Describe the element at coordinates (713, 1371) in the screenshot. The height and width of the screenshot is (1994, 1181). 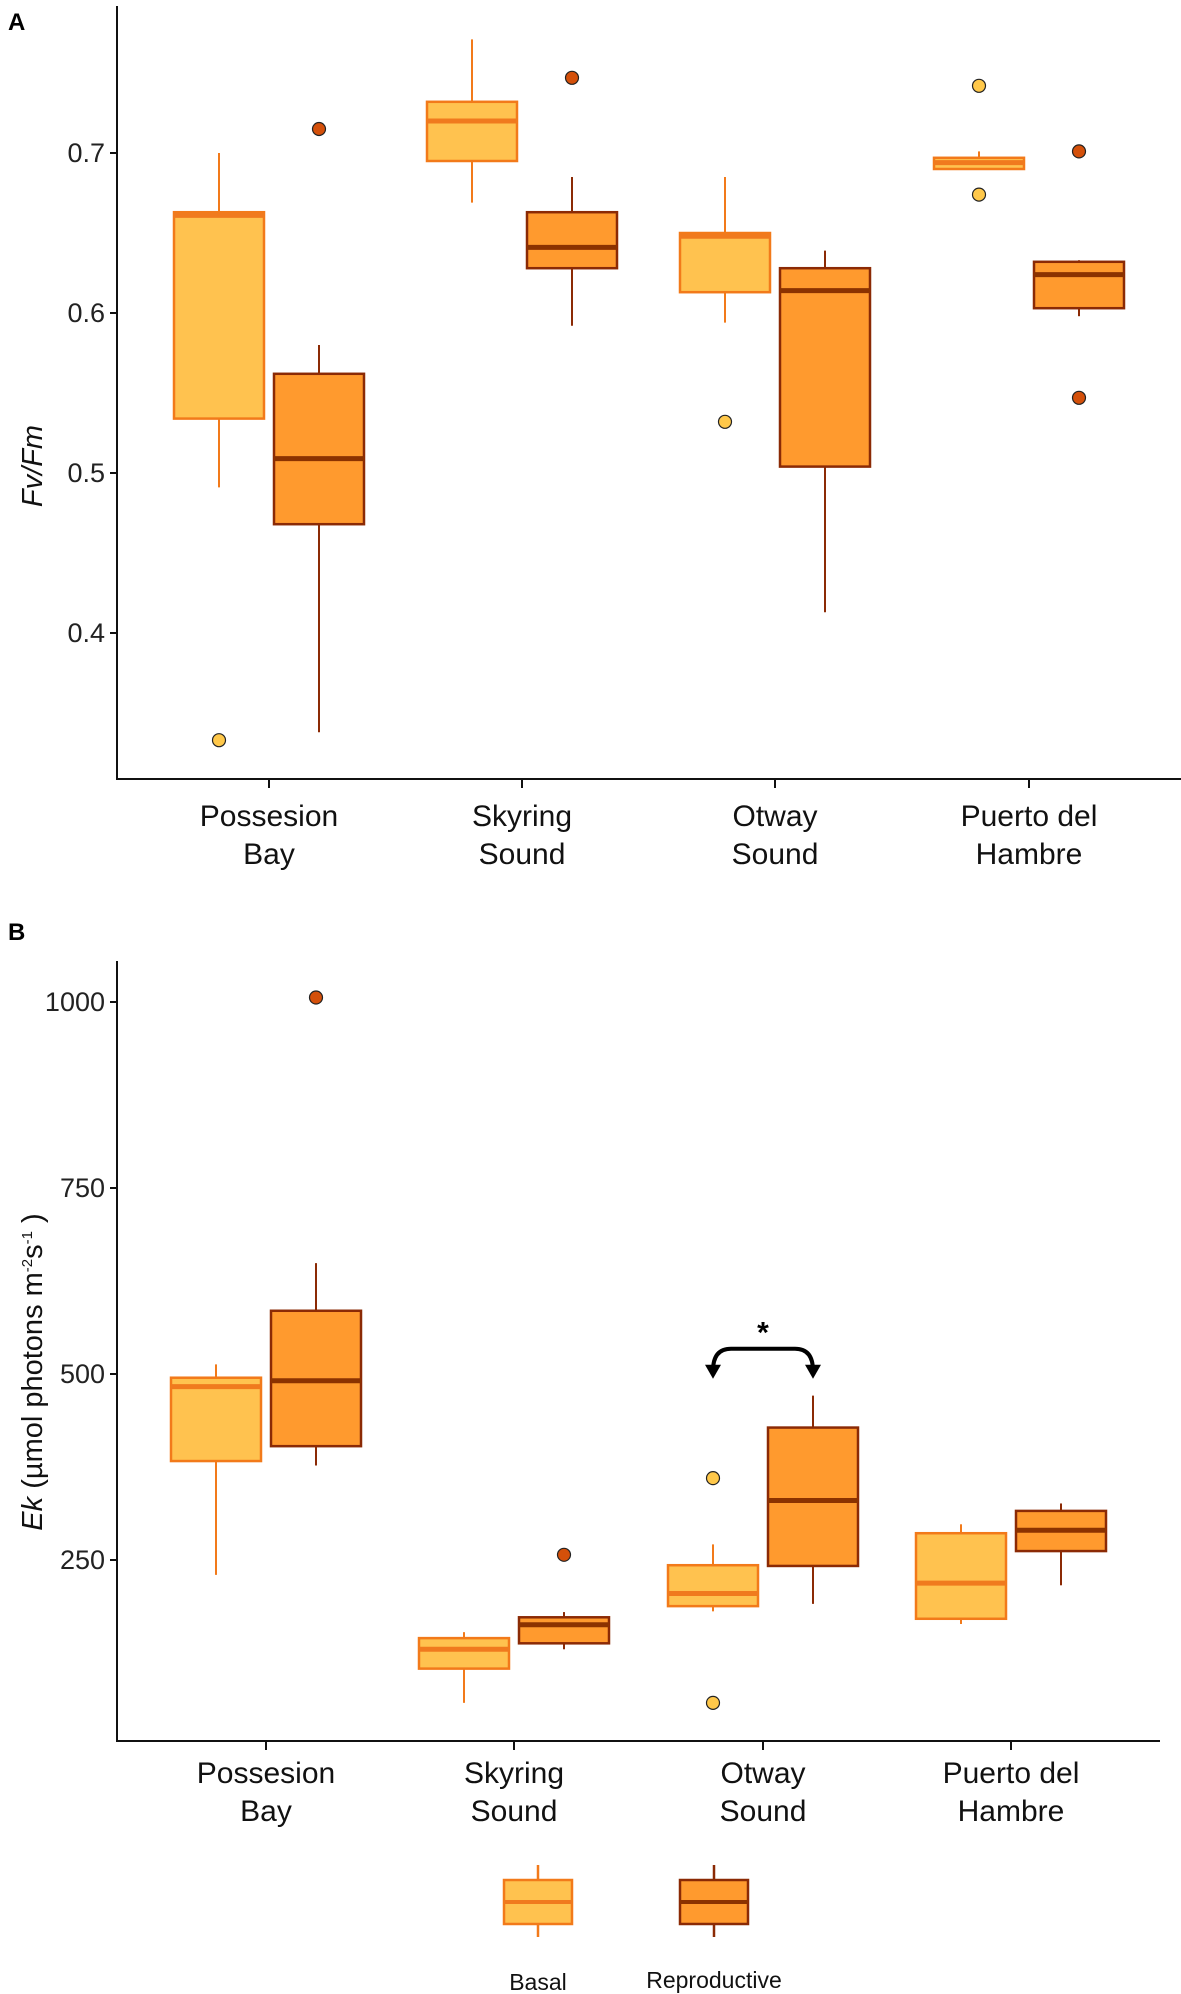
I see `arrow-left-icon` at that location.